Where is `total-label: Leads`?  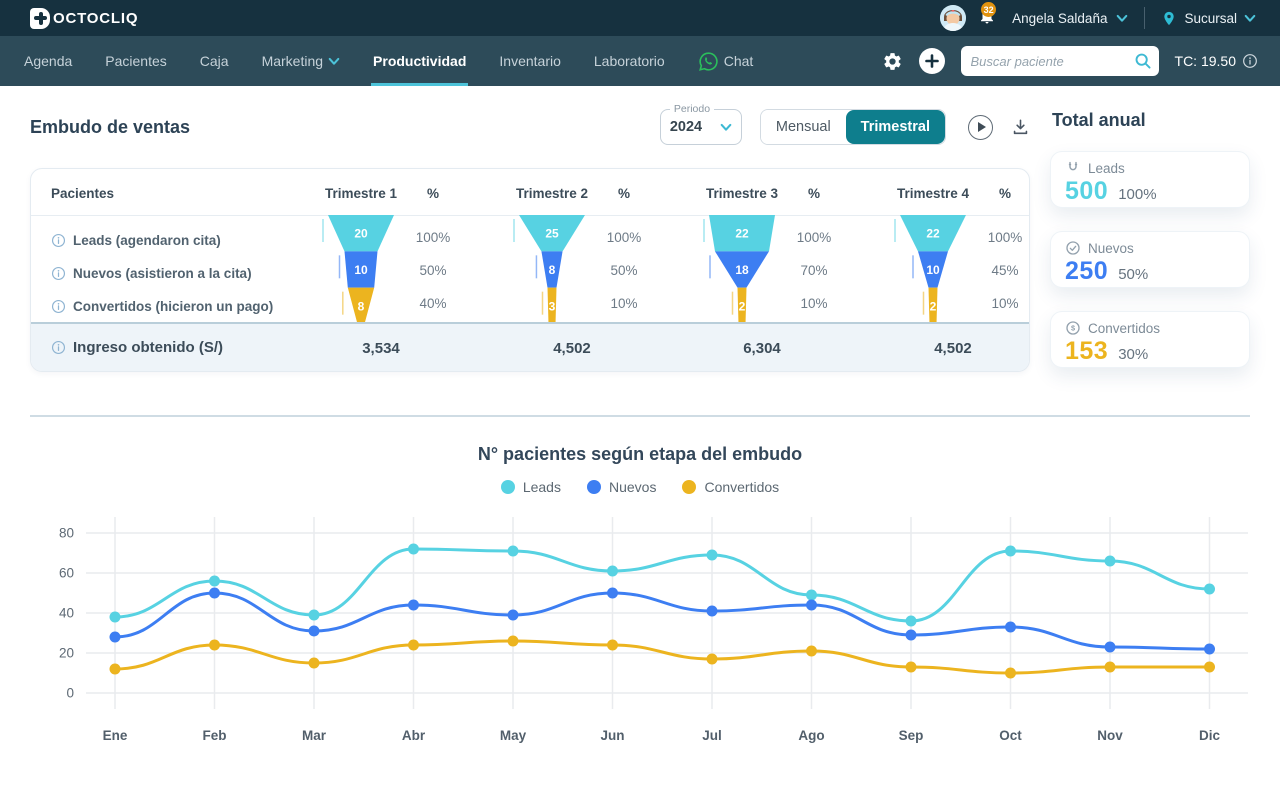 total-label: Leads is located at coordinates (1106, 168).